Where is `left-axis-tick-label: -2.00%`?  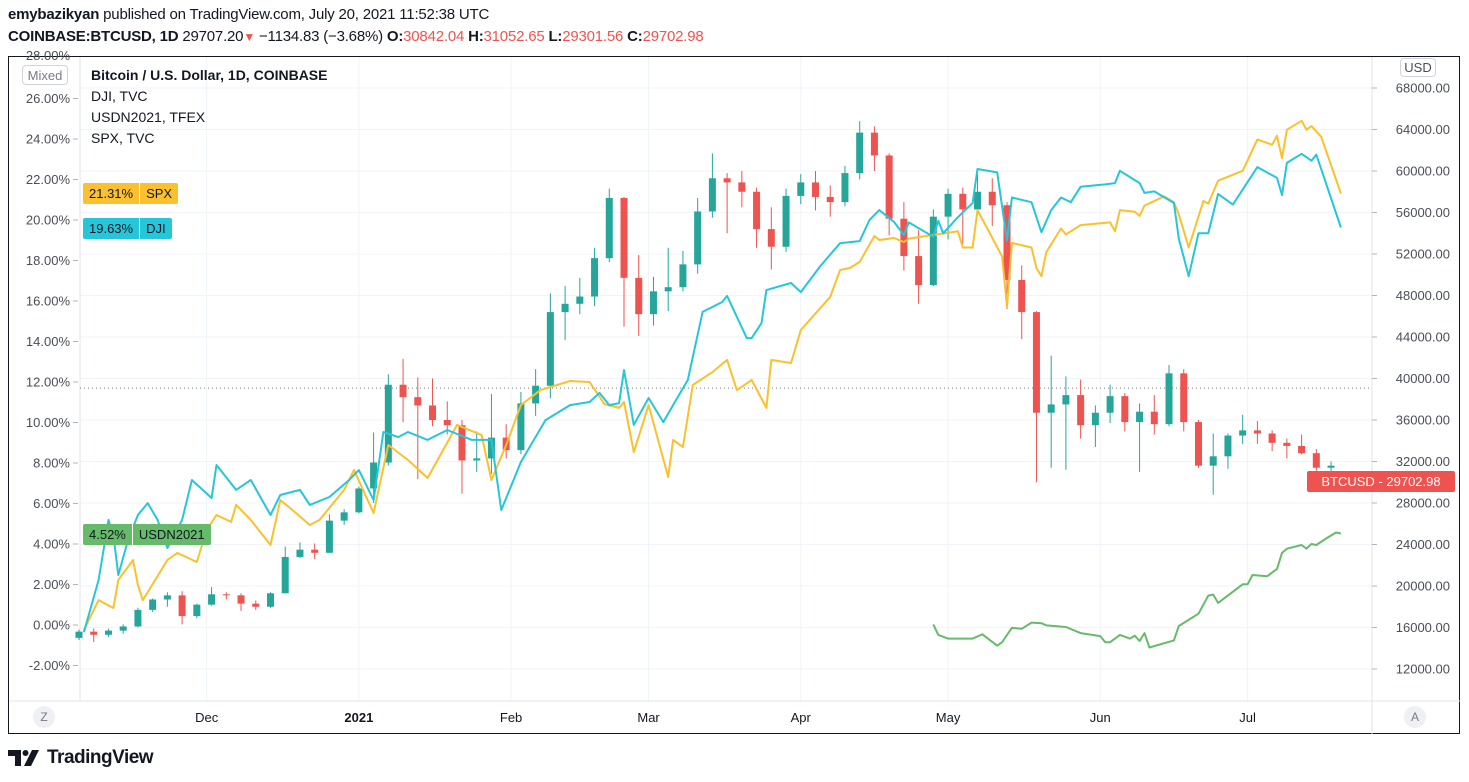
left-axis-tick-label: -2.00% is located at coordinates (50, 665).